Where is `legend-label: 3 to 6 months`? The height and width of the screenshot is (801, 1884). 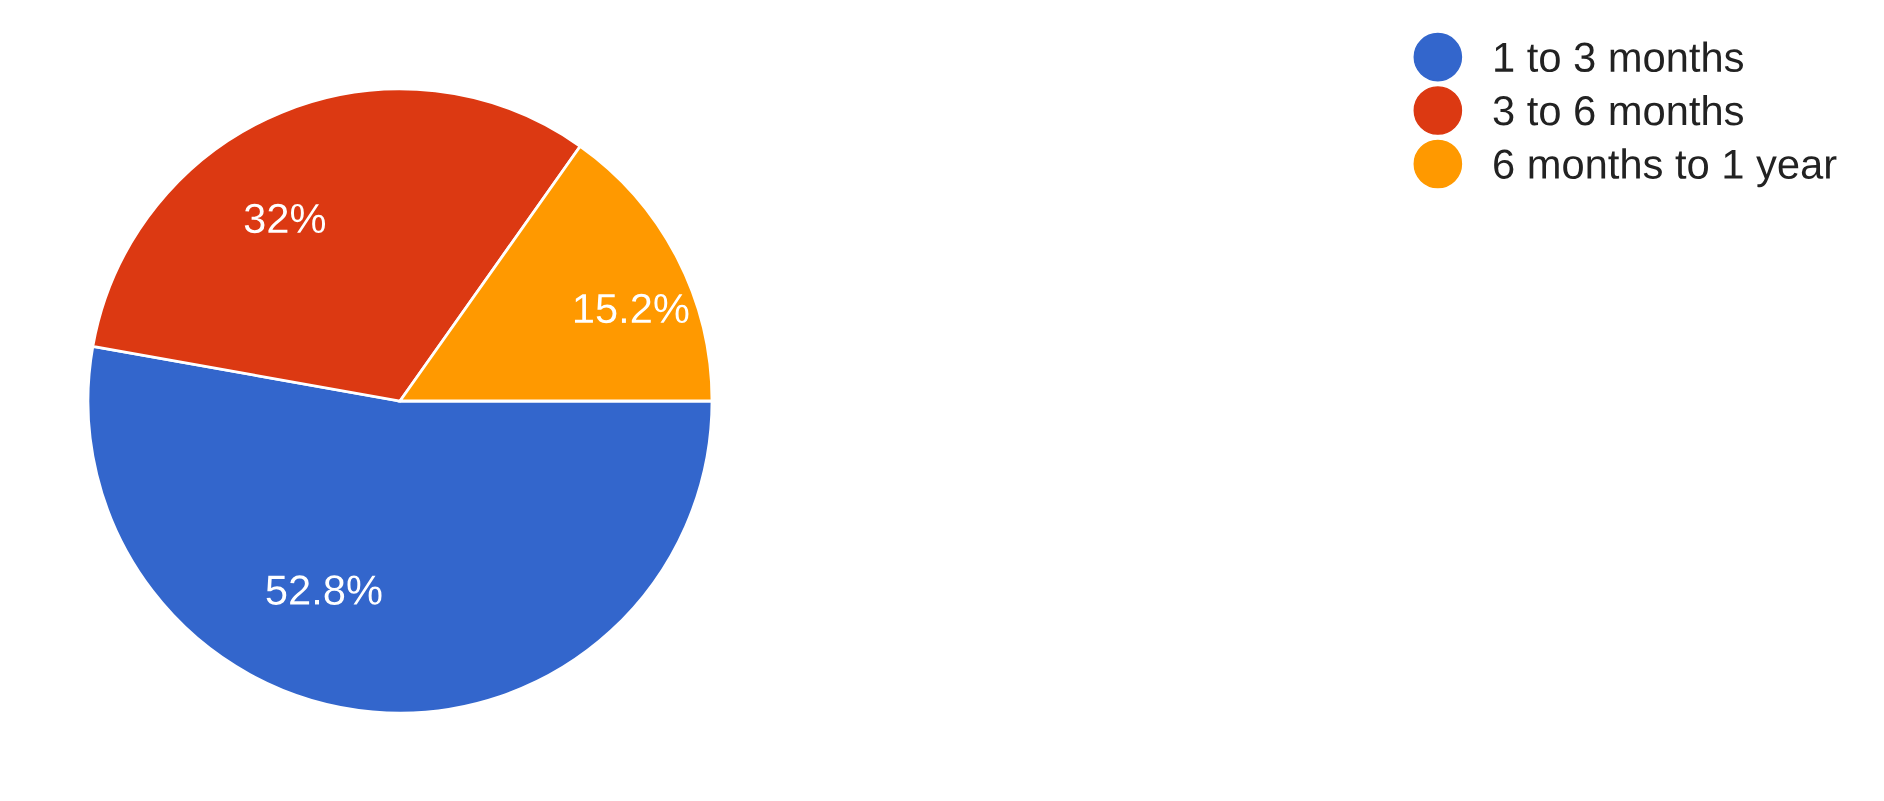 legend-label: 3 to 6 months is located at coordinates (1618, 110).